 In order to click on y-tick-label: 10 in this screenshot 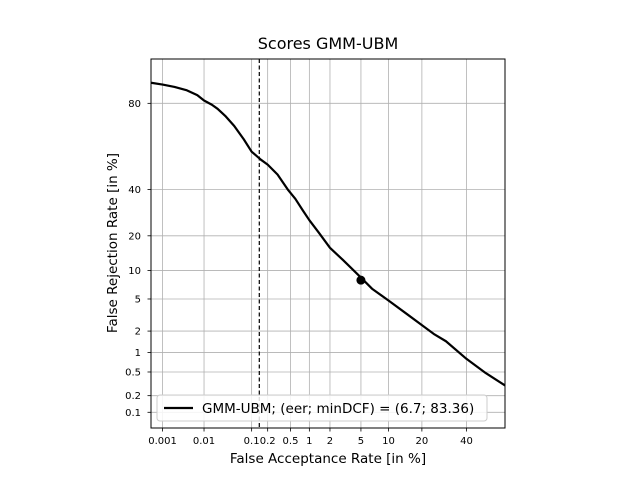, I will do `click(134, 271)`.